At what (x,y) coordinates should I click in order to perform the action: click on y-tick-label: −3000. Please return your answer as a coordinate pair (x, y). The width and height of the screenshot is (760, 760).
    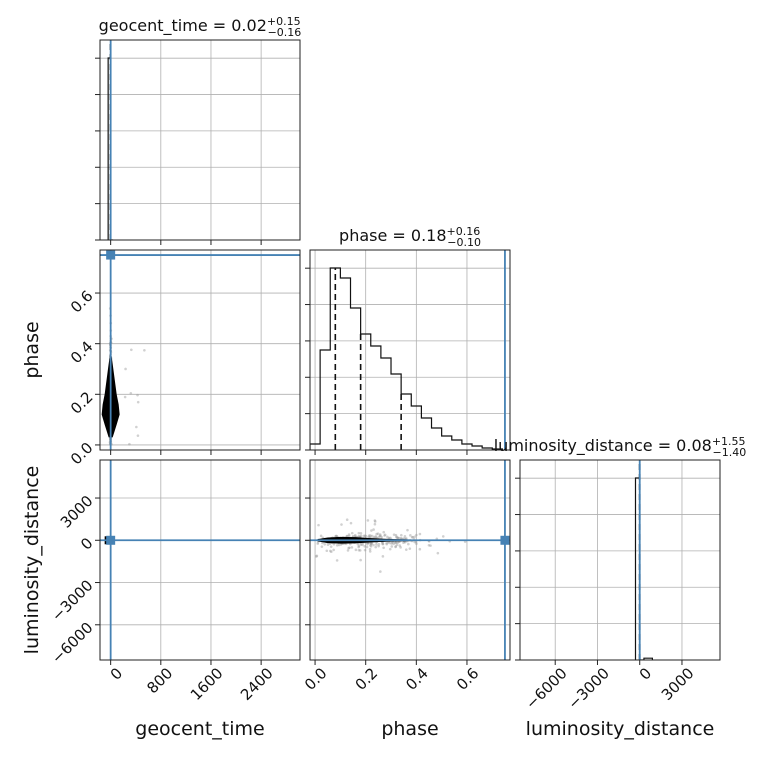
    Looking at the image, I should click on (72, 600).